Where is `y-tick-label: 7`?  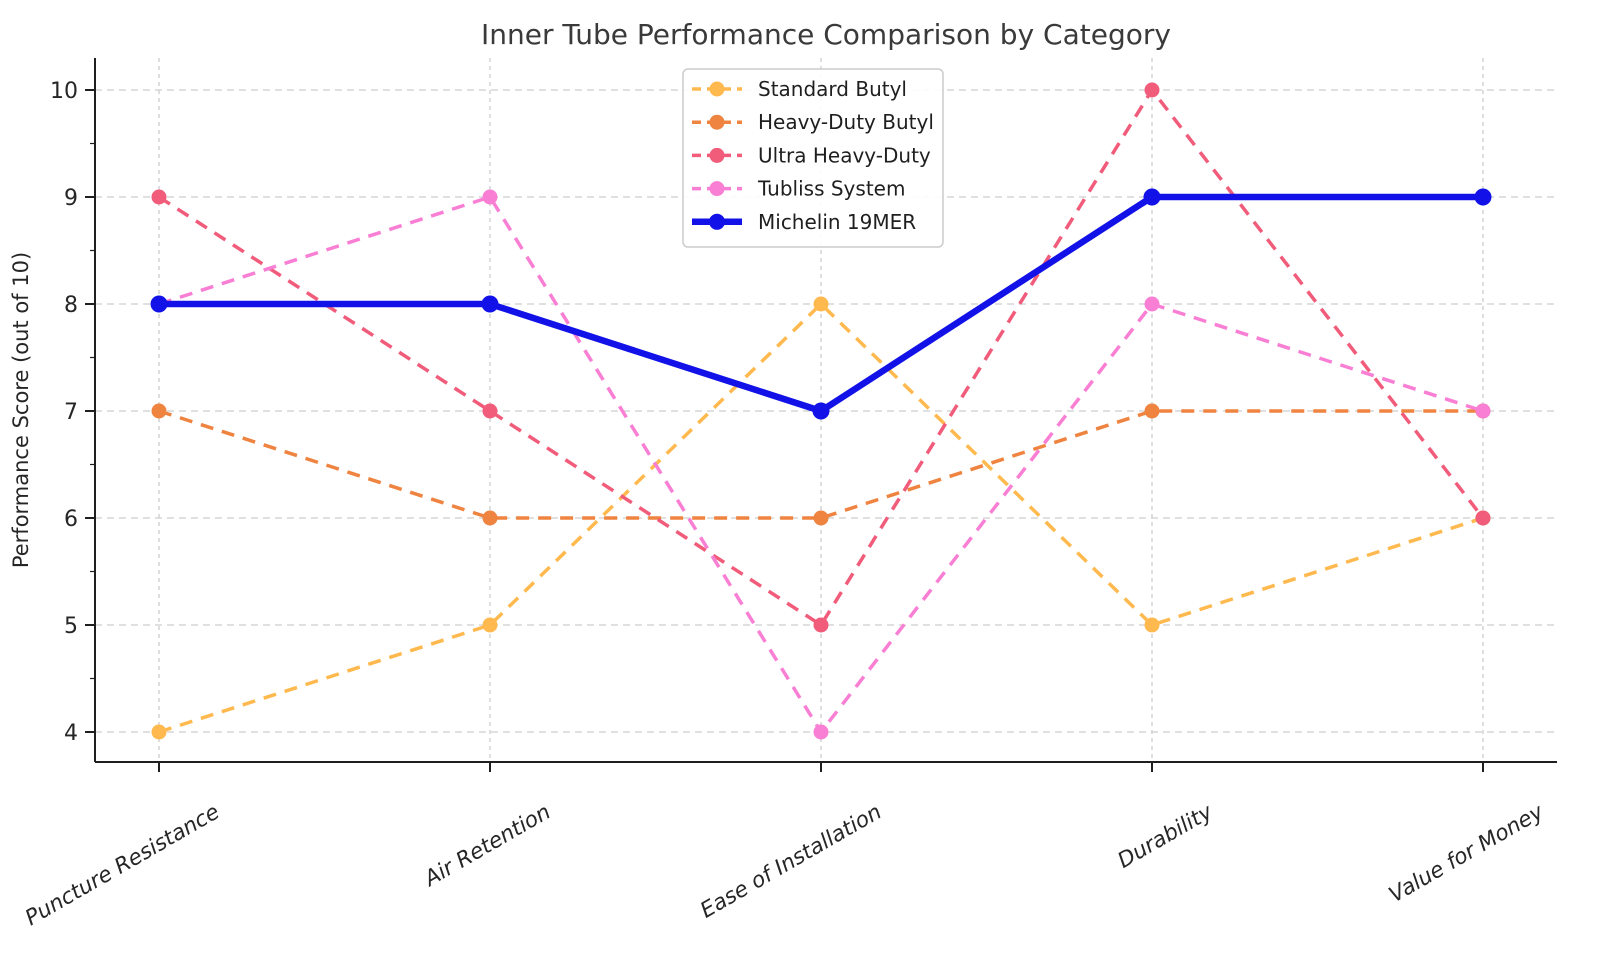
y-tick-label: 7 is located at coordinates (71, 412).